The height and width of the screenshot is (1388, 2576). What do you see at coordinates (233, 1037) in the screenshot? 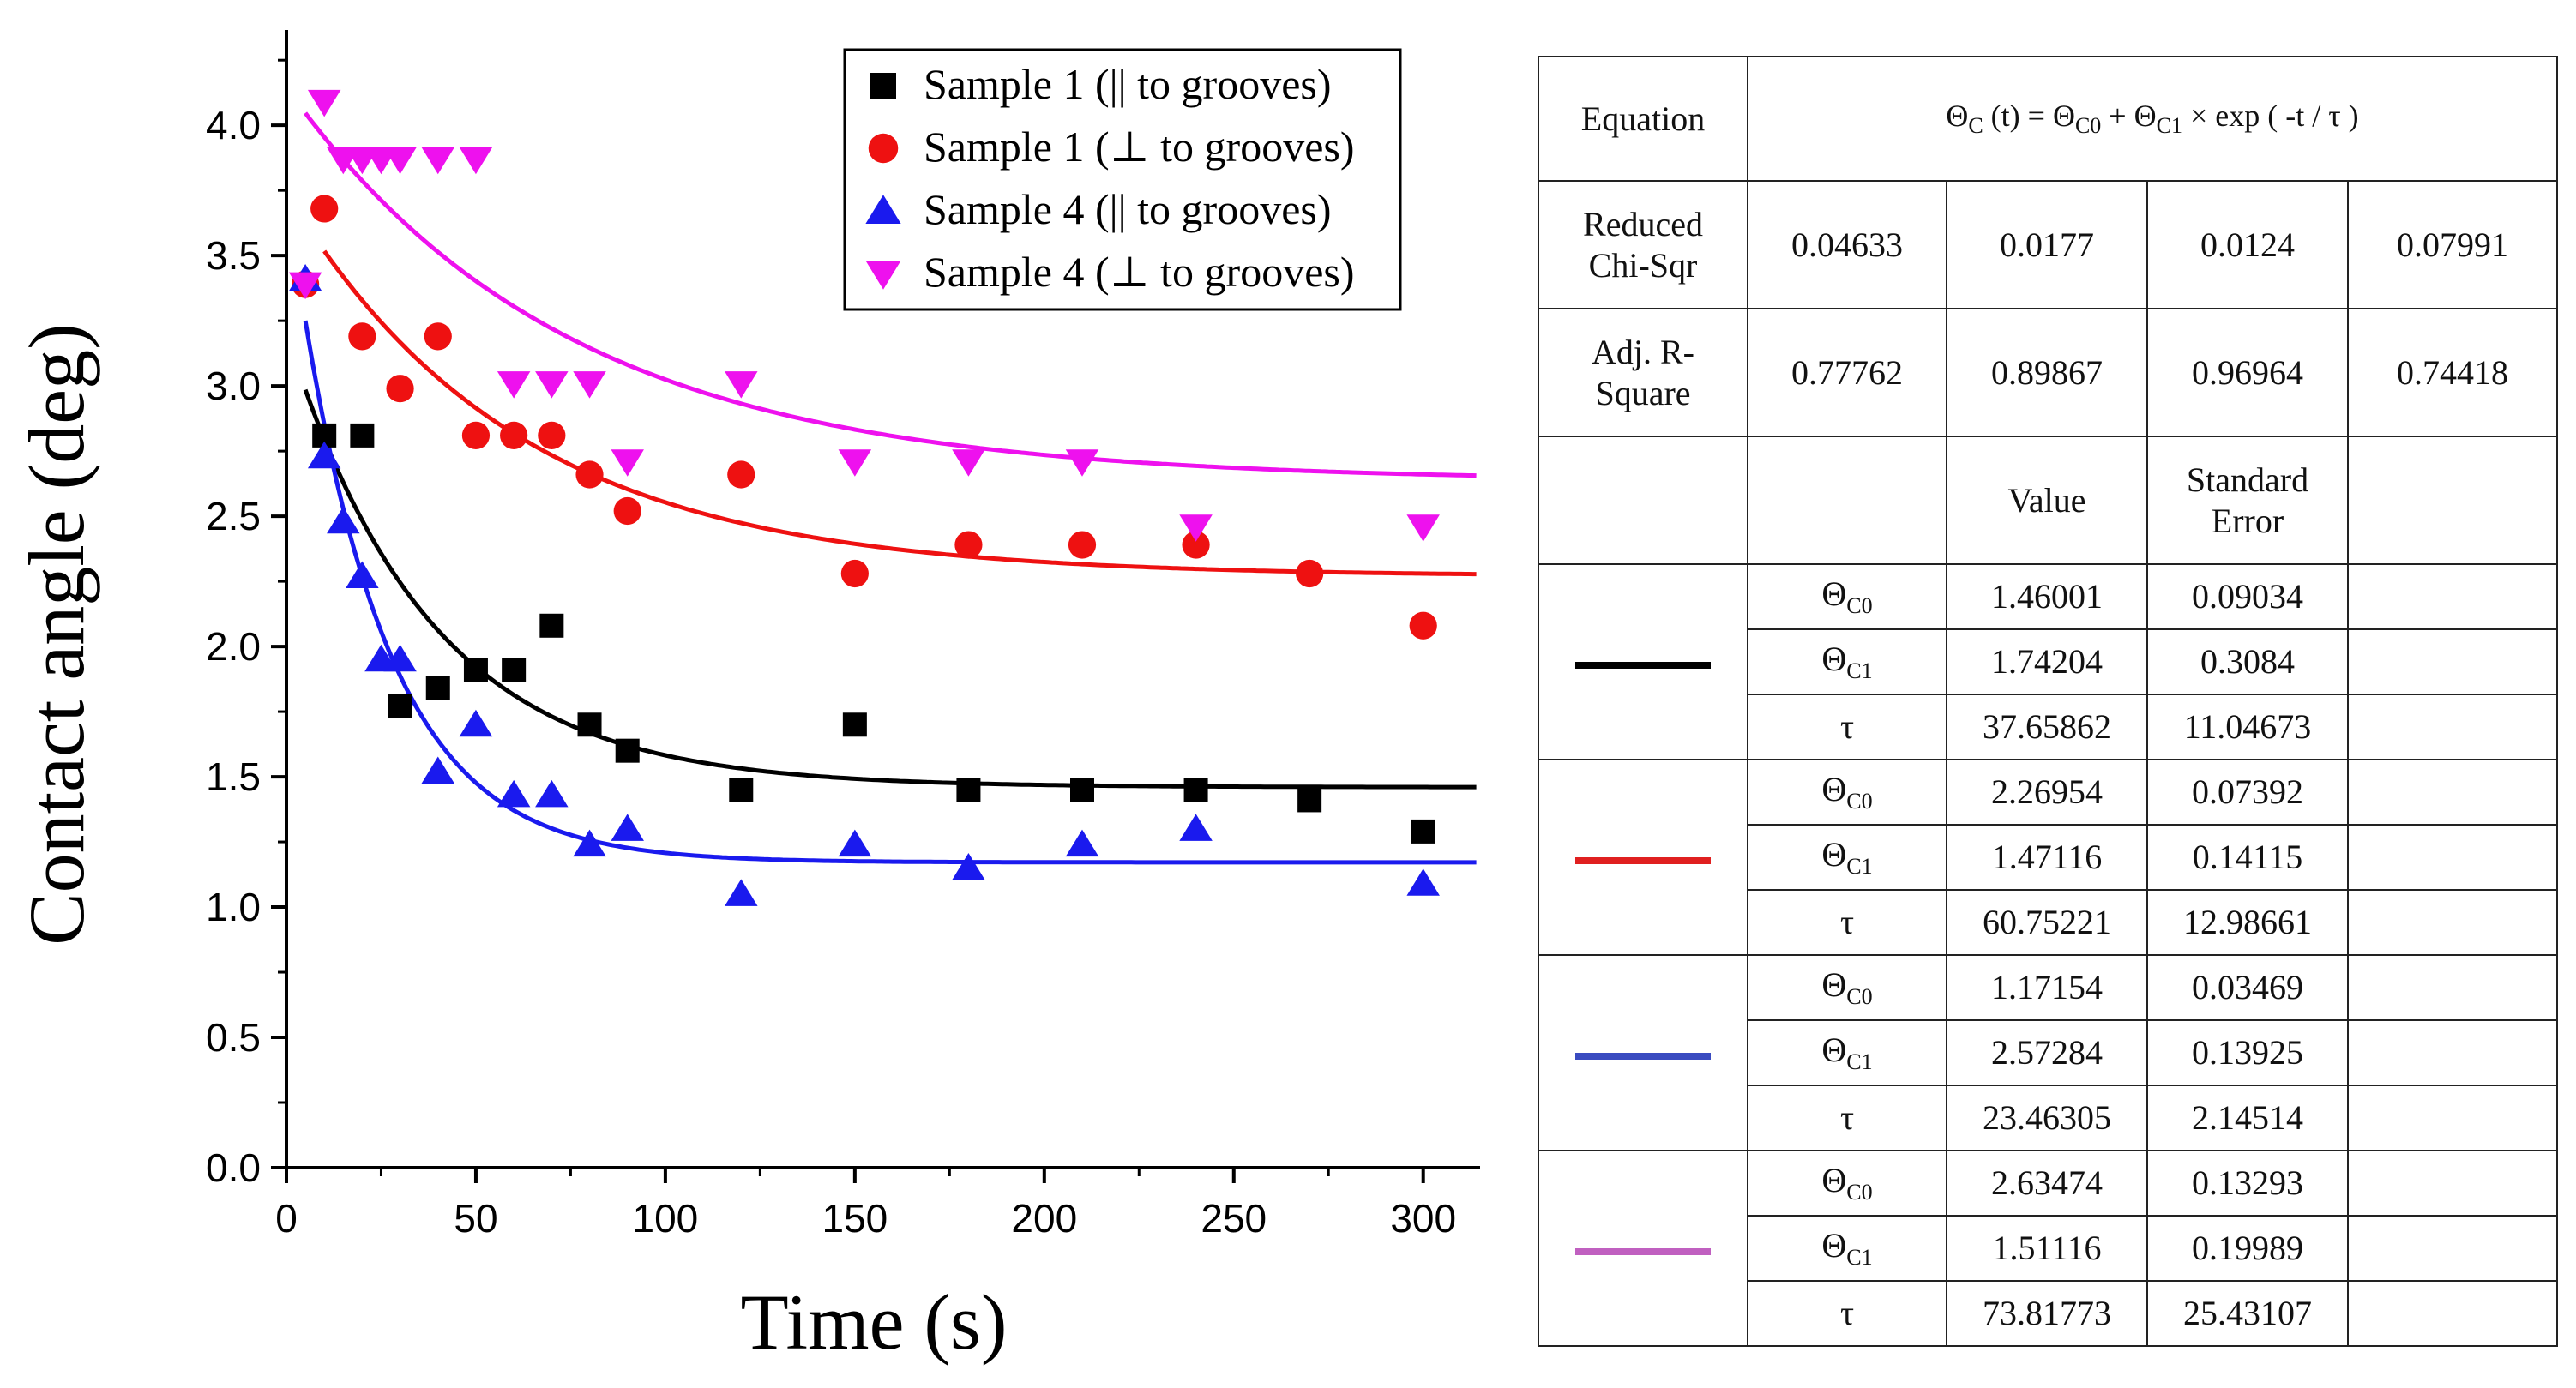
I see `y-tick-label: 0.5` at bounding box center [233, 1037].